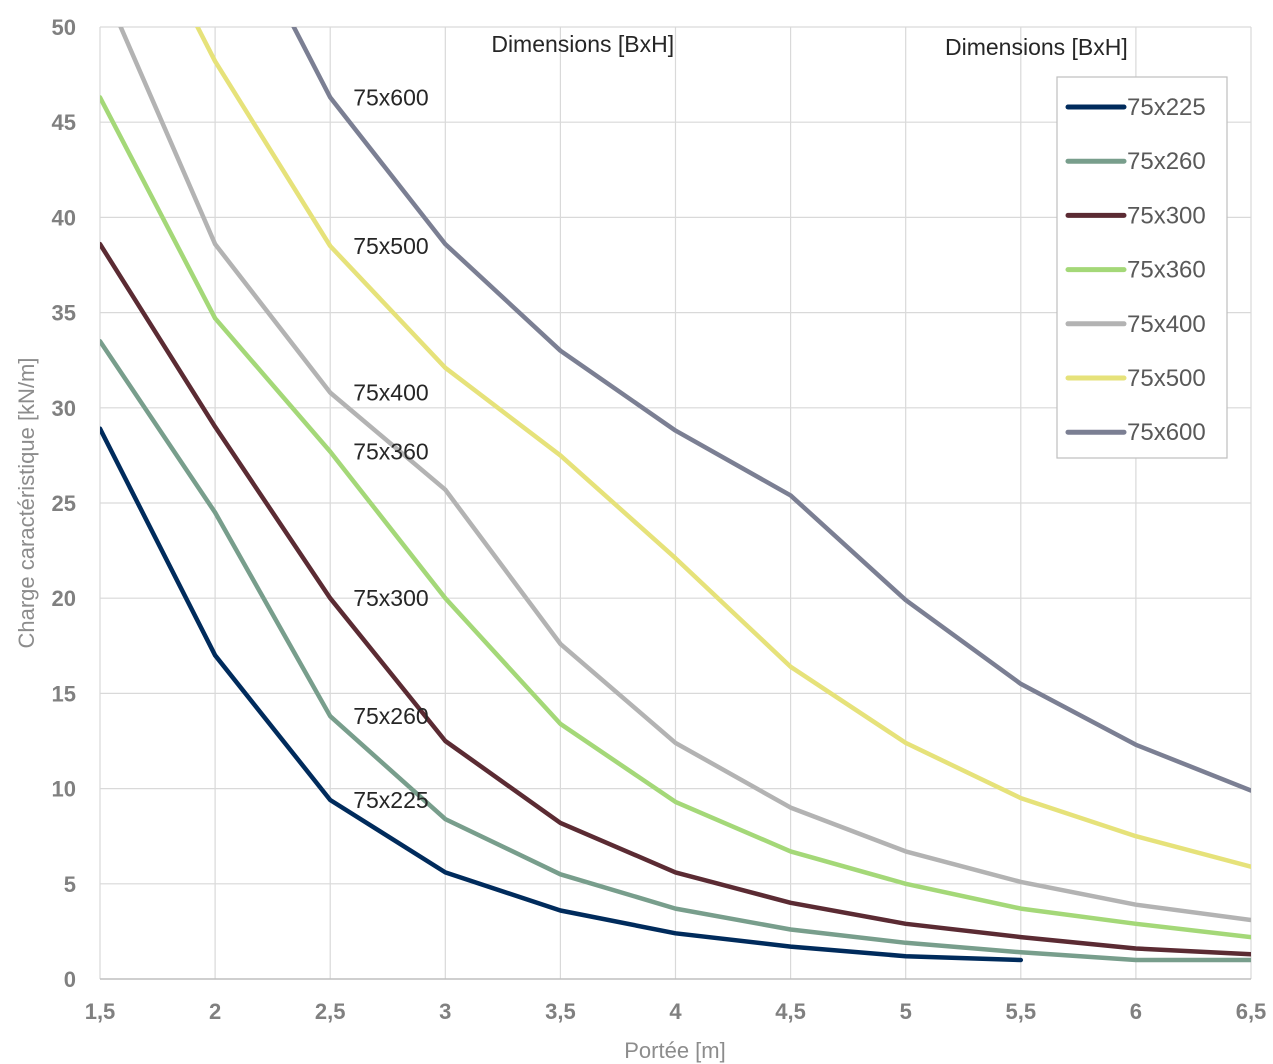 This screenshot has width=1273, height=1064. What do you see at coordinates (64, 217) in the screenshot?
I see `y-tick-label: 40` at bounding box center [64, 217].